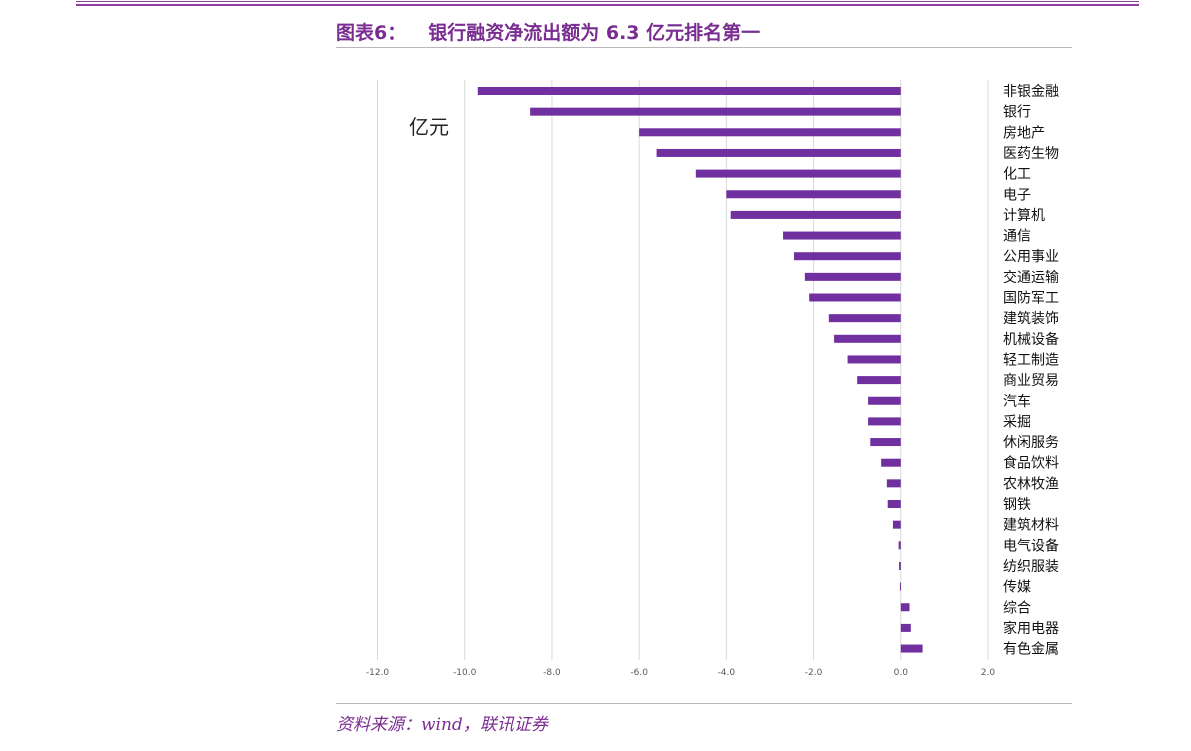  Describe the element at coordinates (1031, 154) in the screenshot. I see `category-label: 医药生物` at that location.